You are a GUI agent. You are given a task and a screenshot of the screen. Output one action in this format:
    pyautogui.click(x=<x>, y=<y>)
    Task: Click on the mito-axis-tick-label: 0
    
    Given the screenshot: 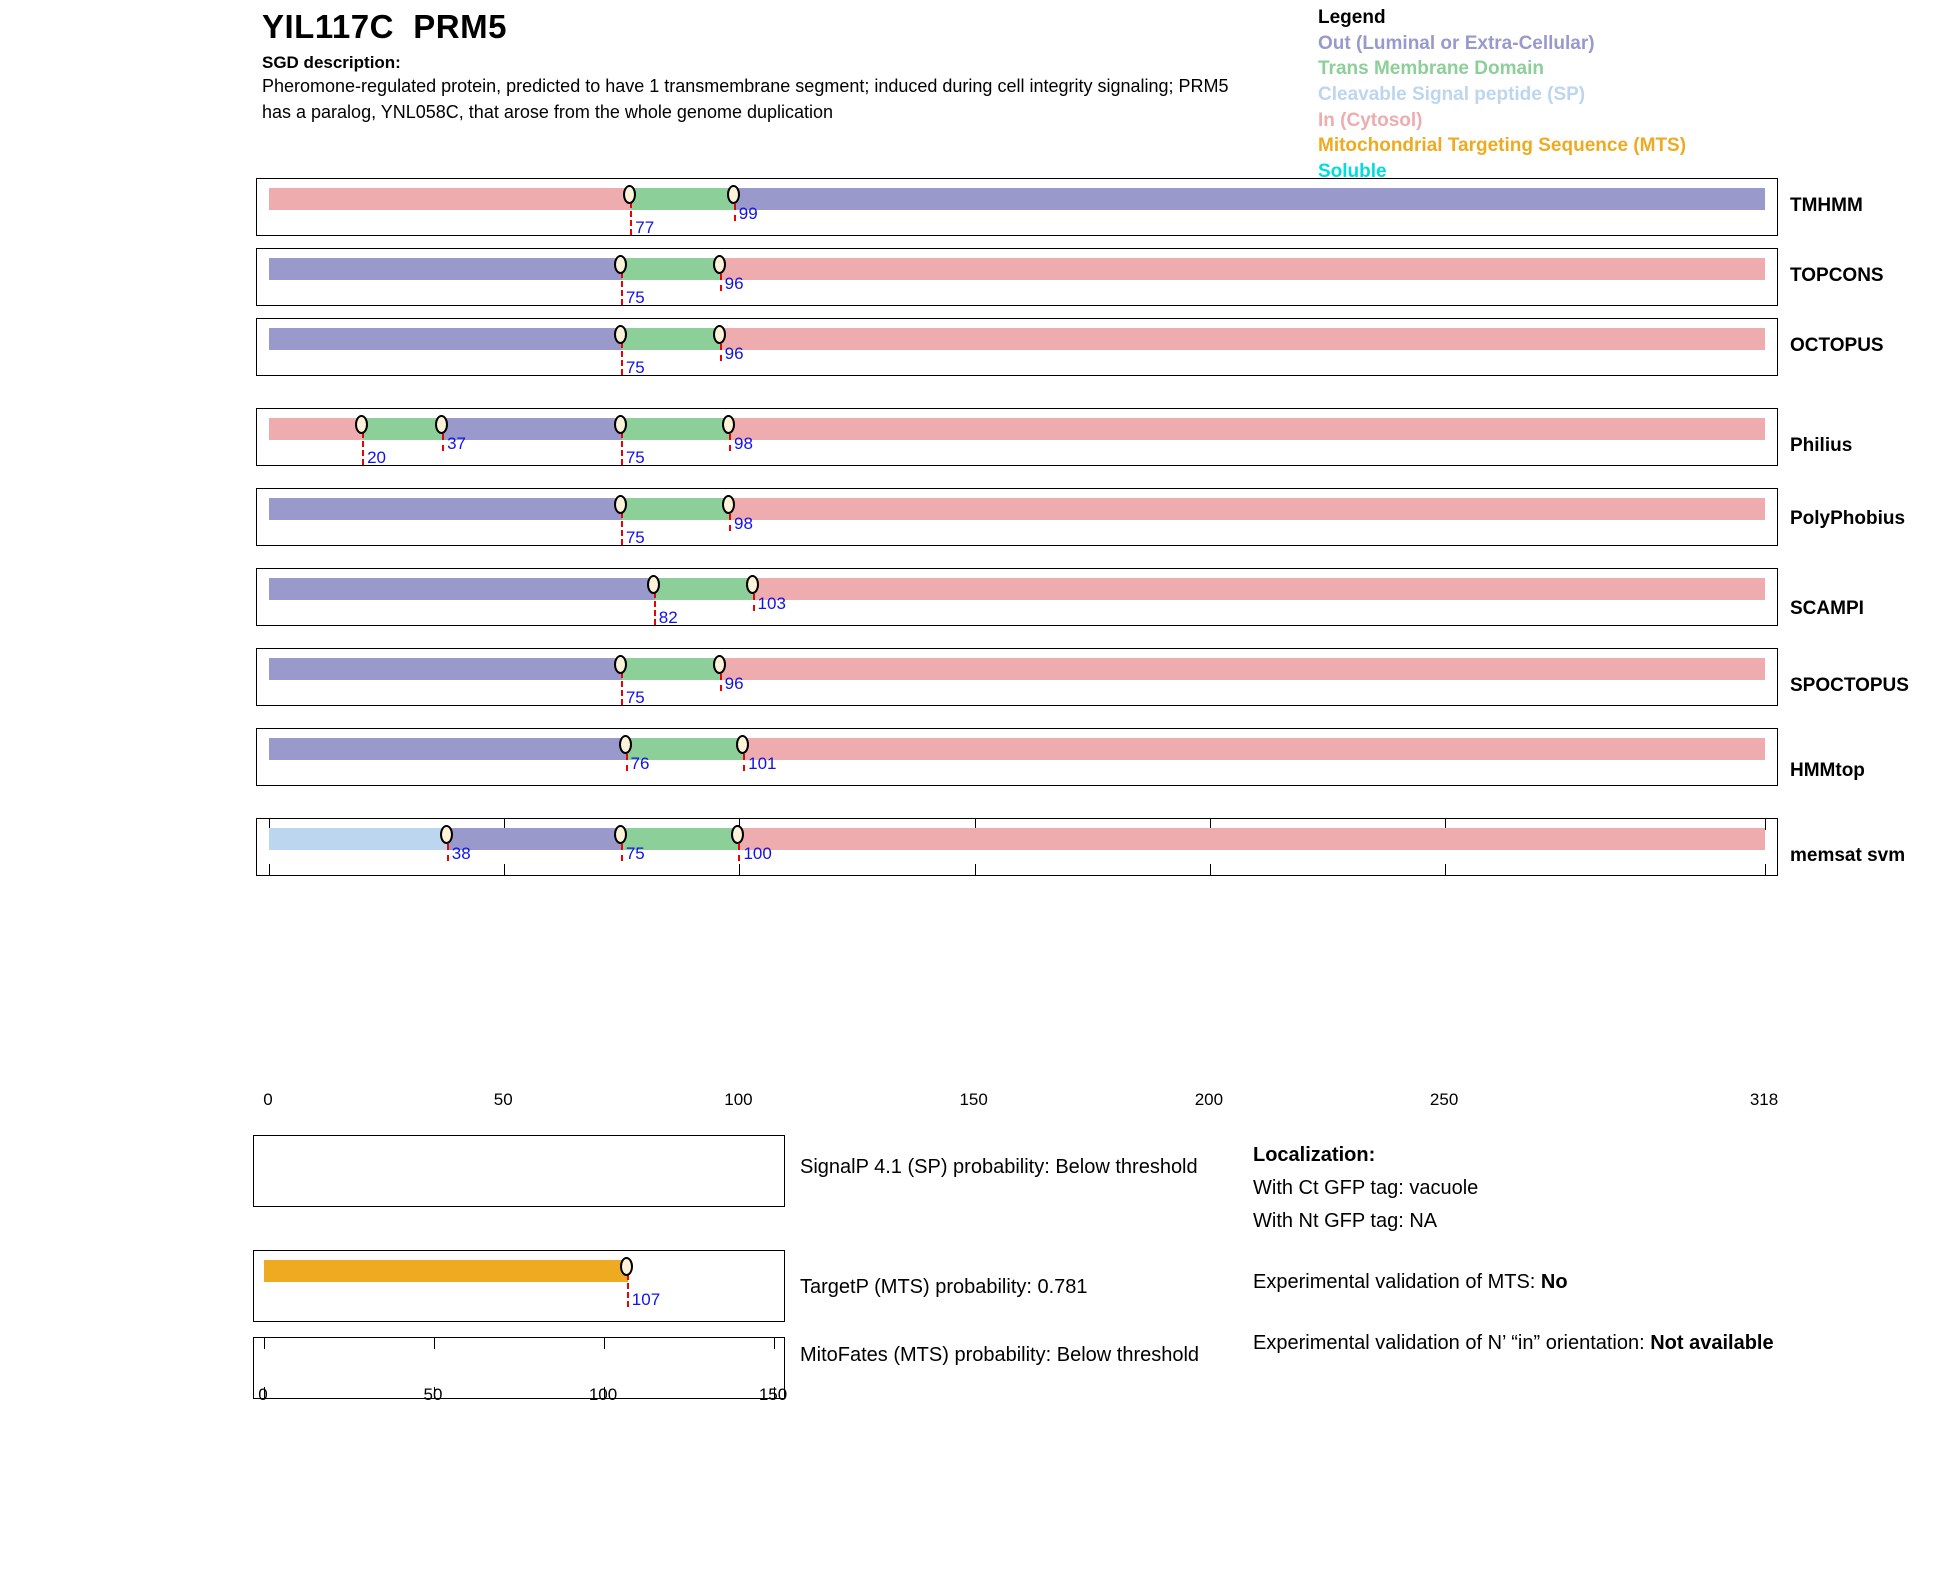 What is the action you would take?
    pyautogui.click(x=263, y=1394)
    